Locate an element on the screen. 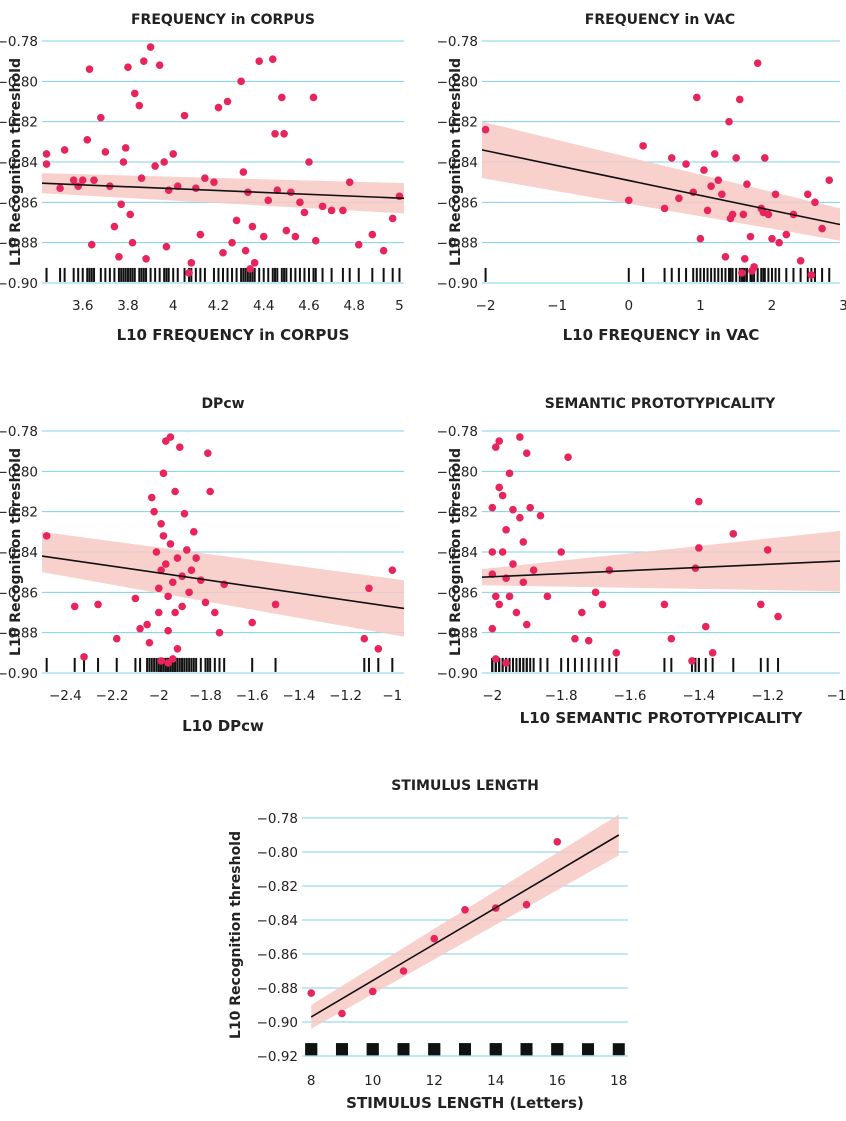 The width and height of the screenshot is (846, 1121). x-tick-label: 0 is located at coordinates (628, 306).